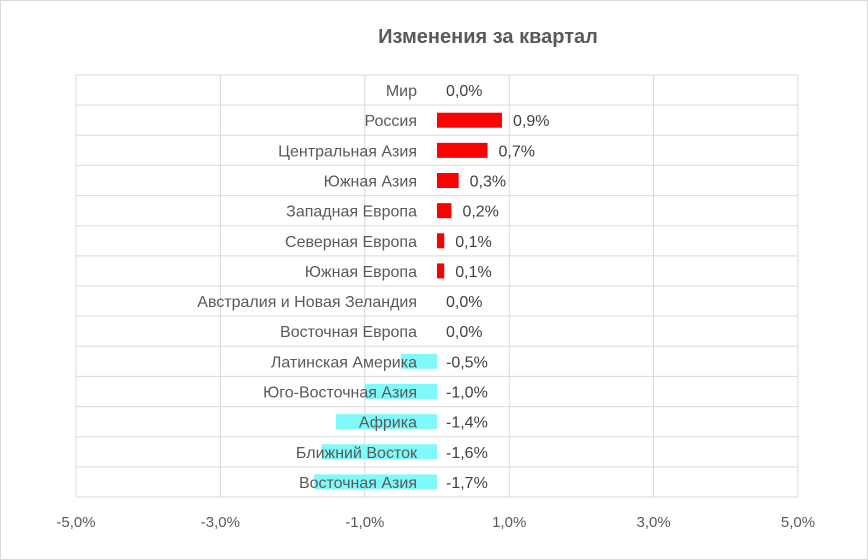 This screenshot has width=868, height=560. I want to click on category-label: Южная Азия, so click(370, 182).